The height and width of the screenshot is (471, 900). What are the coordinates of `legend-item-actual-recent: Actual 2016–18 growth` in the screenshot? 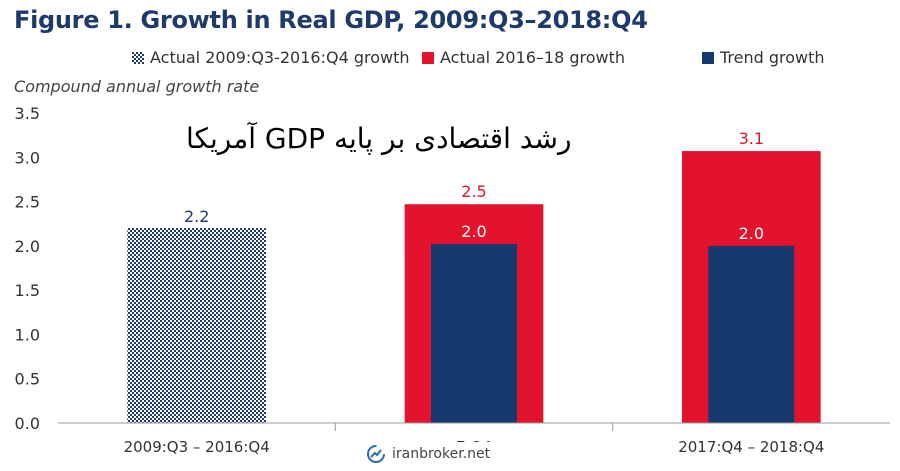 It's located at (523, 57).